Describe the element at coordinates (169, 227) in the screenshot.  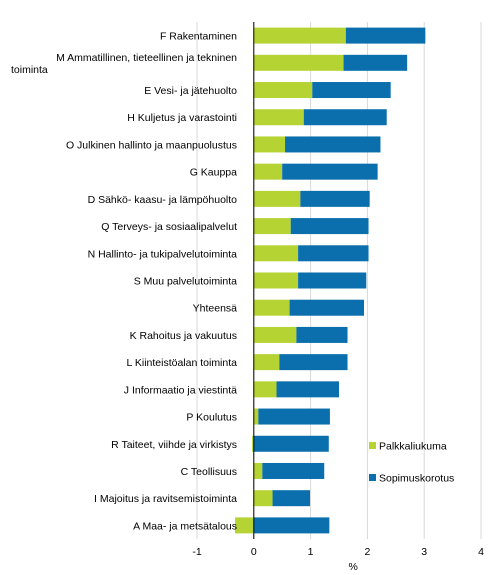
I see `category-label: Q Terveys- ja sosiaalipalvelut` at that location.